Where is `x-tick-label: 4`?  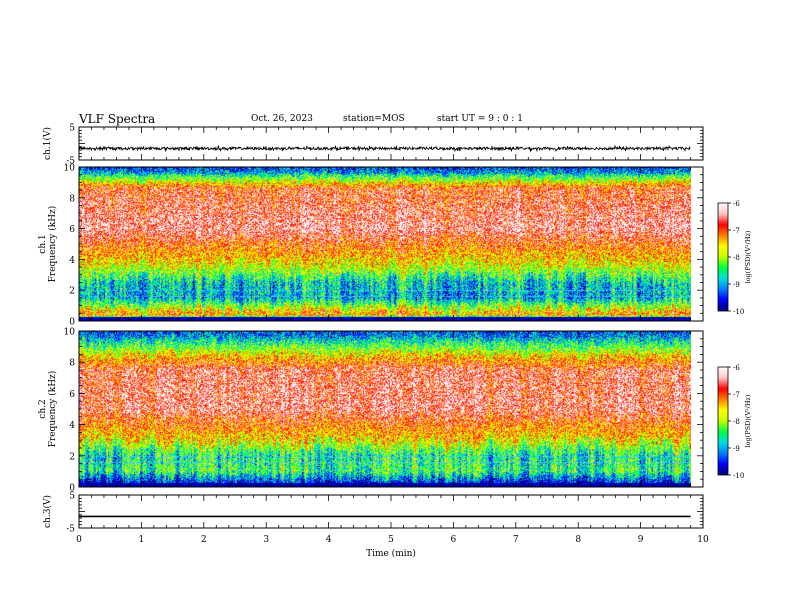 x-tick-label: 4 is located at coordinates (329, 540).